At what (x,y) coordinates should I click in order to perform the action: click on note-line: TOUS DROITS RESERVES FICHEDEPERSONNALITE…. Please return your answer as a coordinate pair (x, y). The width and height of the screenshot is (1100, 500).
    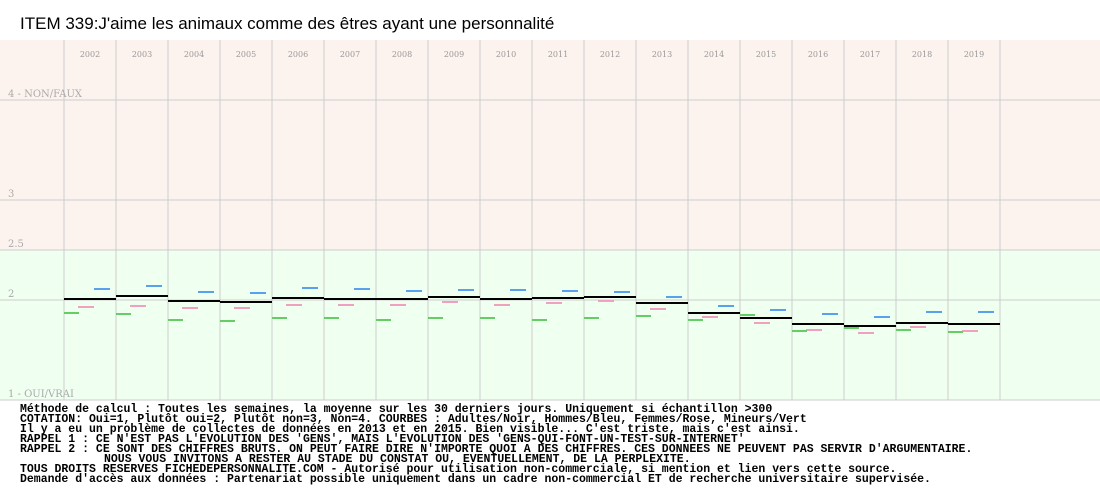
    Looking at the image, I should click on (458, 469).